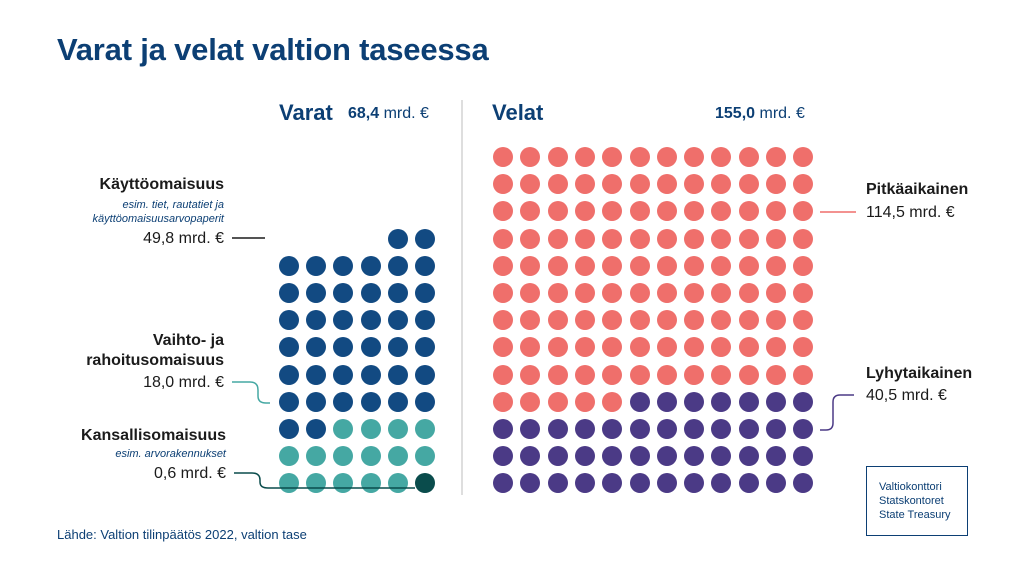 Image resolution: width=1024 pixels, height=576 pixels. I want to click on liabilities-total-number: 155,0, so click(735, 113).